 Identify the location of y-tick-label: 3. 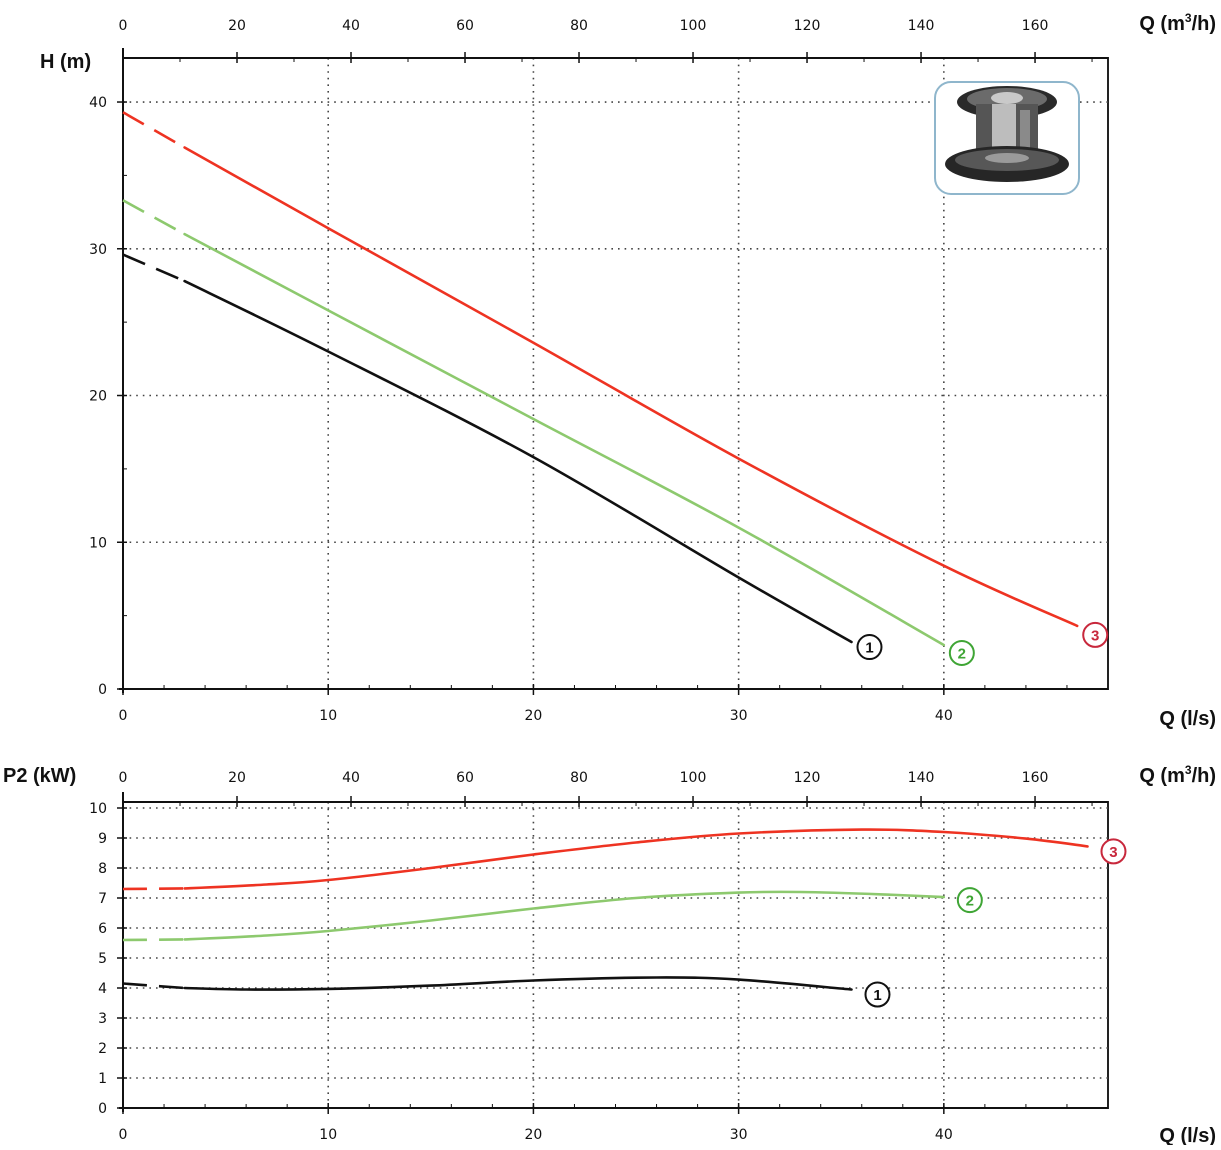
(102, 1019).